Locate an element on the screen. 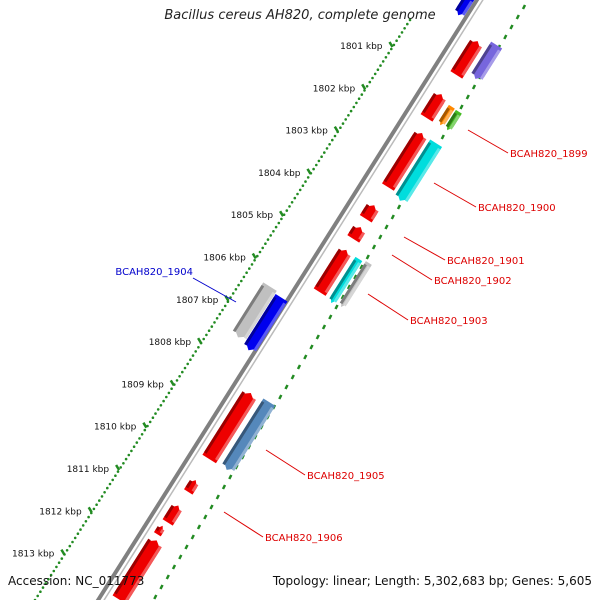 This screenshot has height=600, width=600. cds-top-blue-highlight is located at coordinates (467, 8).